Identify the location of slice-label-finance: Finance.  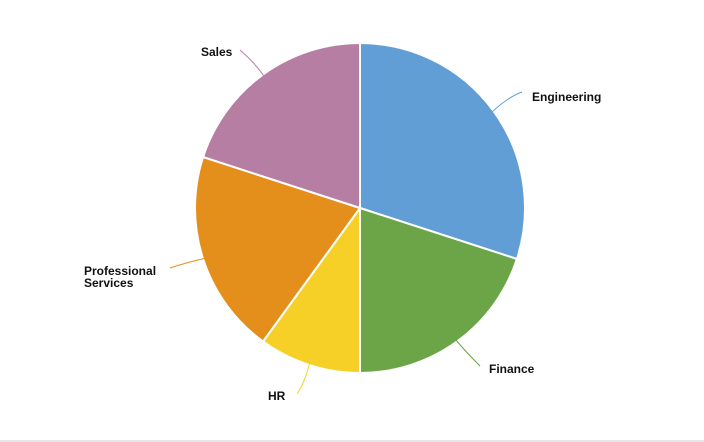
(512, 369).